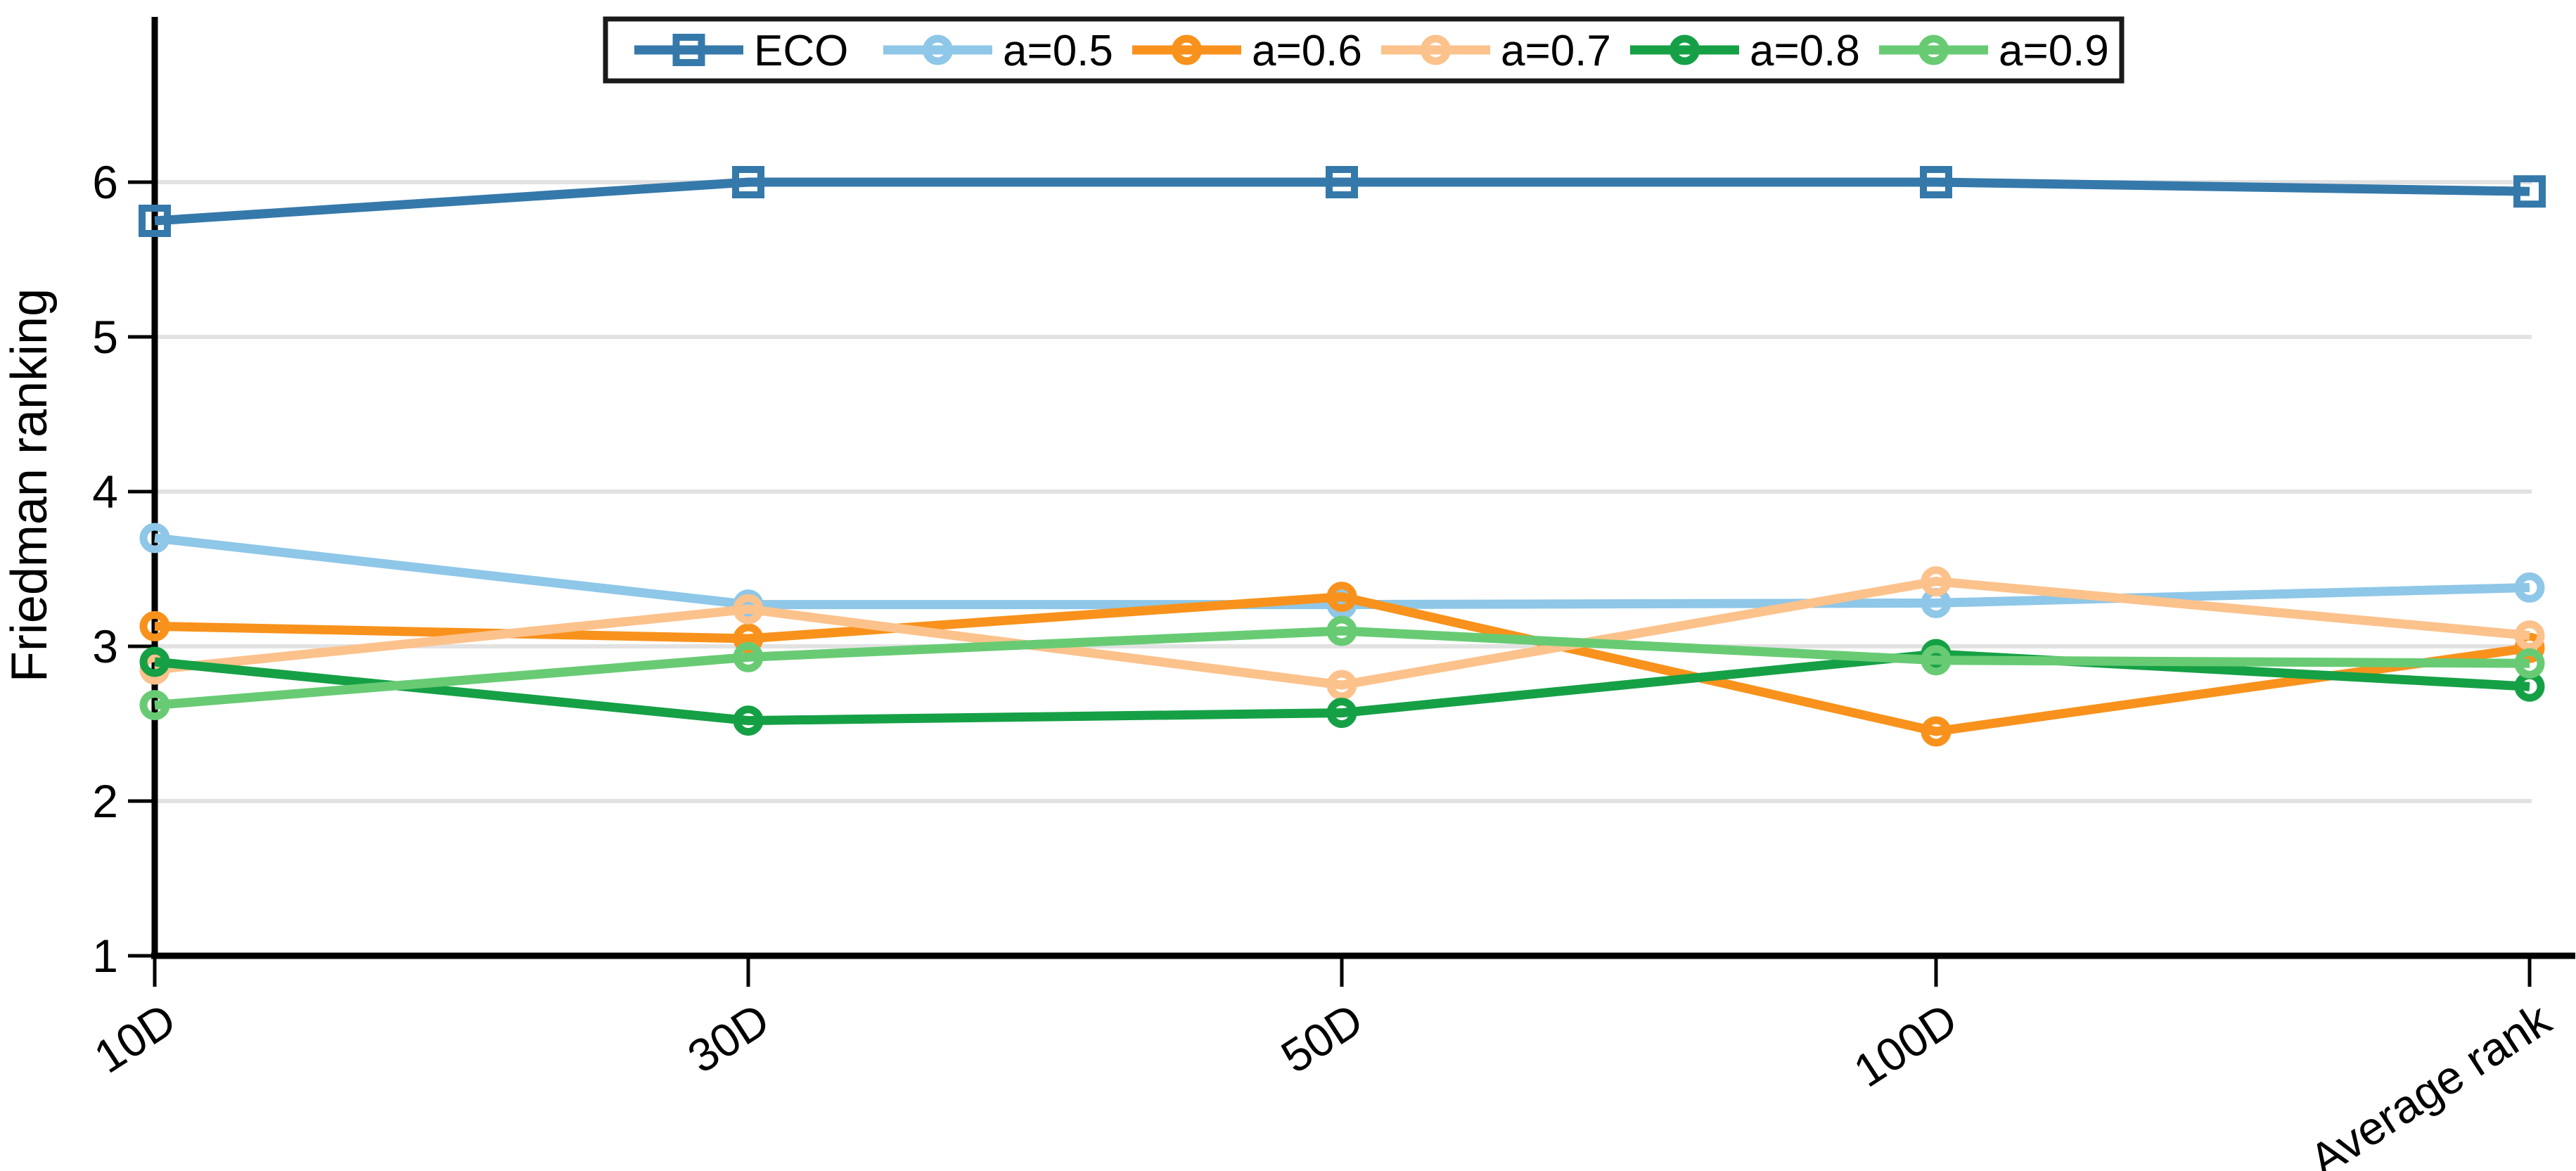  I want to click on series-line-a=0.7, so click(1342, 633).